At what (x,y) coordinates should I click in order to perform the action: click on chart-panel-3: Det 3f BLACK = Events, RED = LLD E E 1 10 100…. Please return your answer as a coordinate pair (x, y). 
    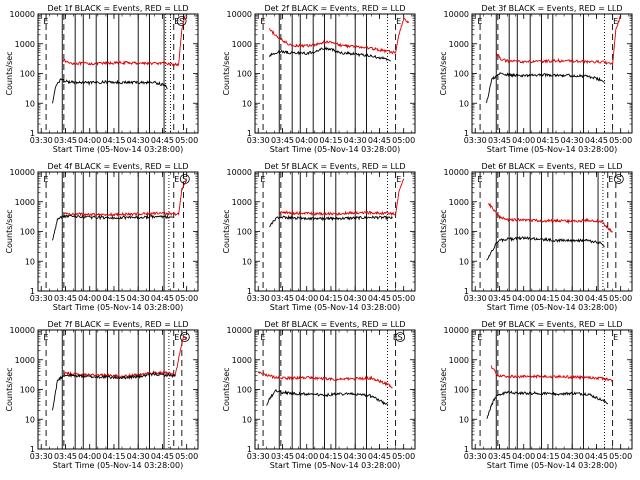
    Looking at the image, I should click on (536, 79).